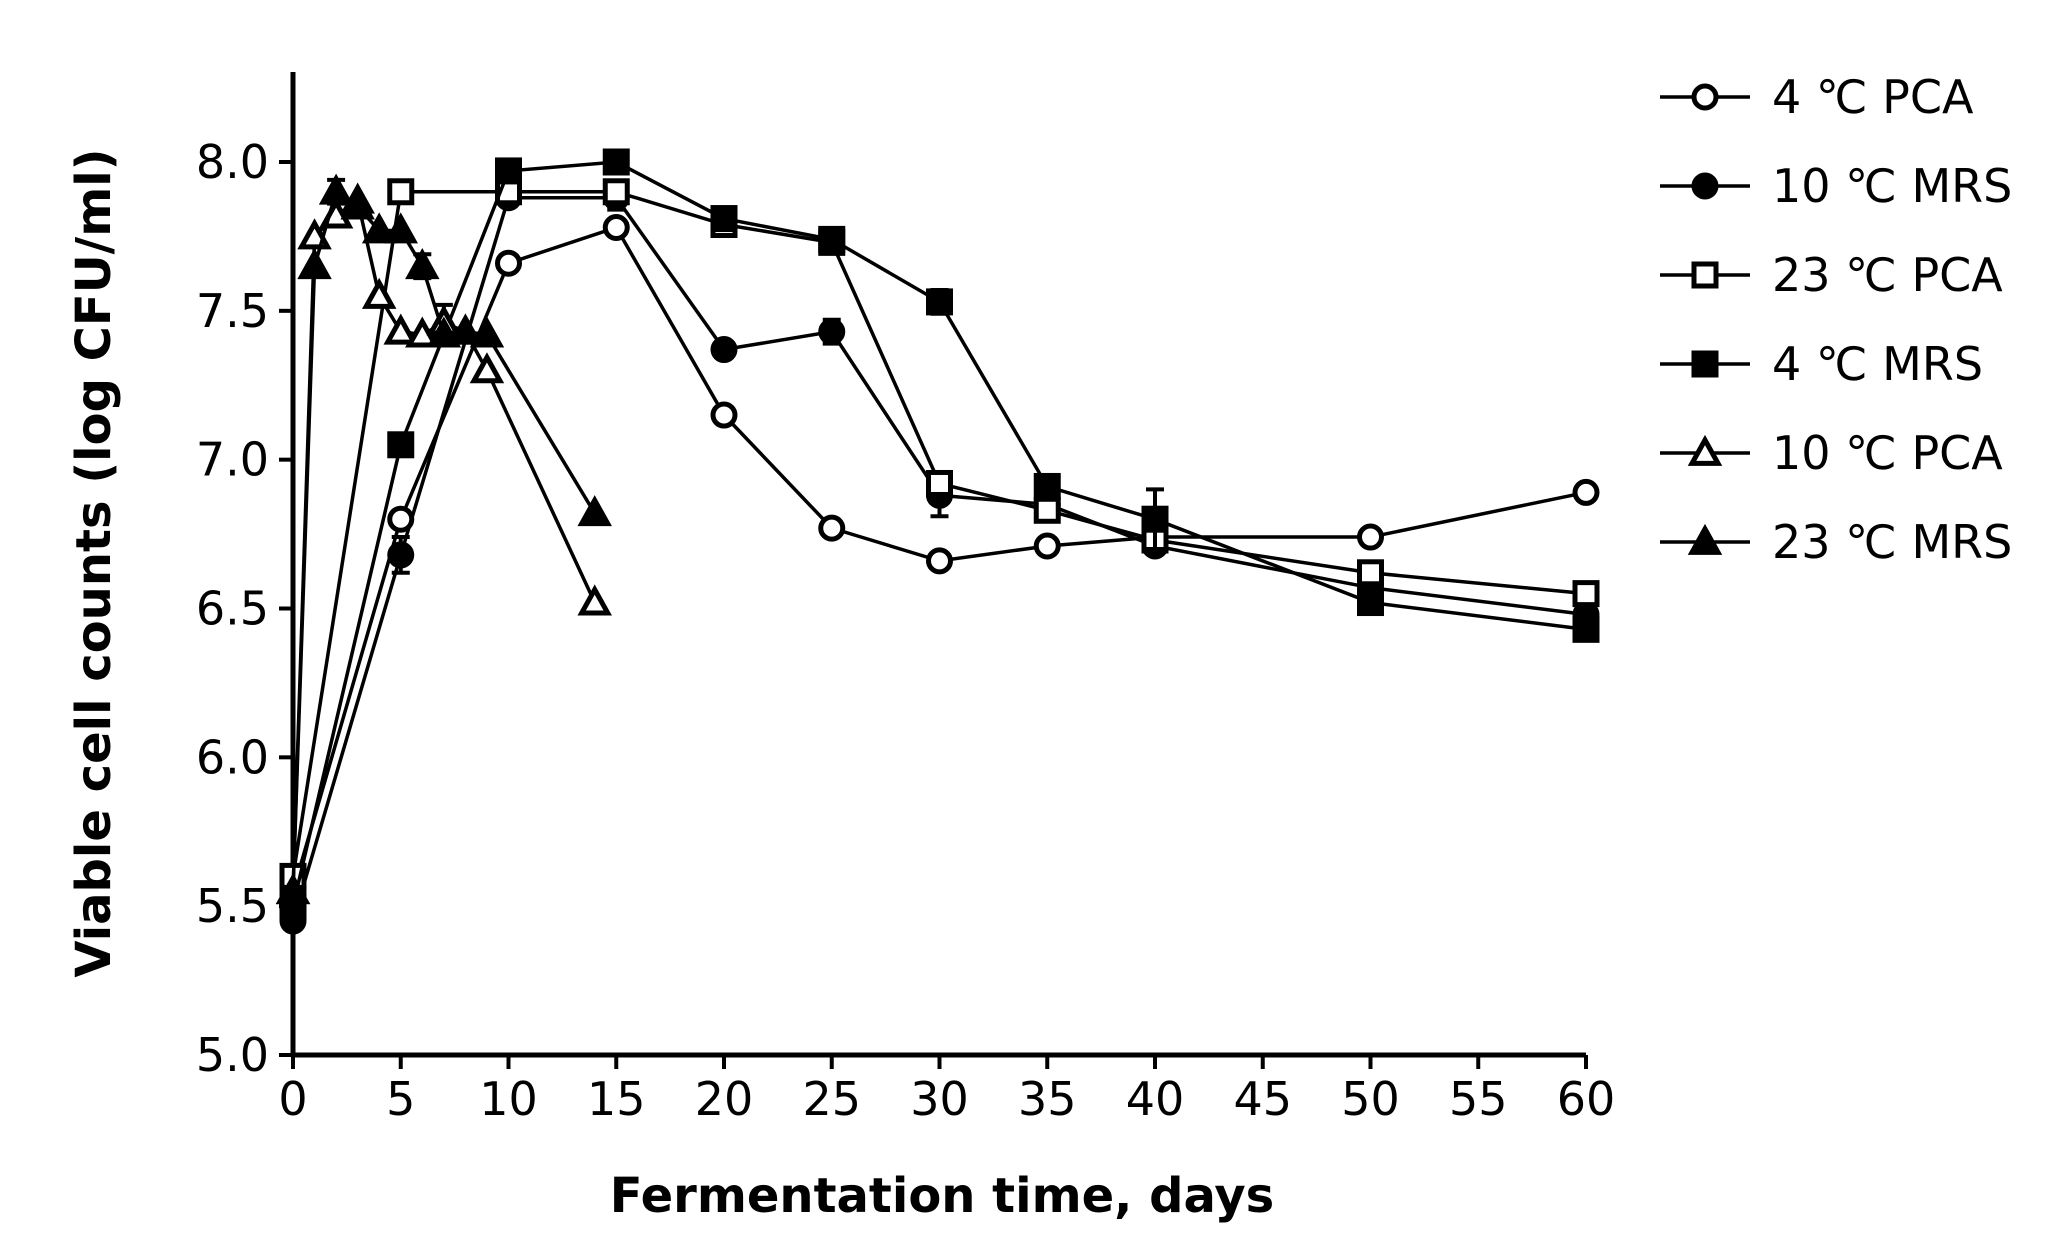 The width and height of the screenshot is (2063, 1256). I want to click on x-tick-label: 30, so click(939, 1099).